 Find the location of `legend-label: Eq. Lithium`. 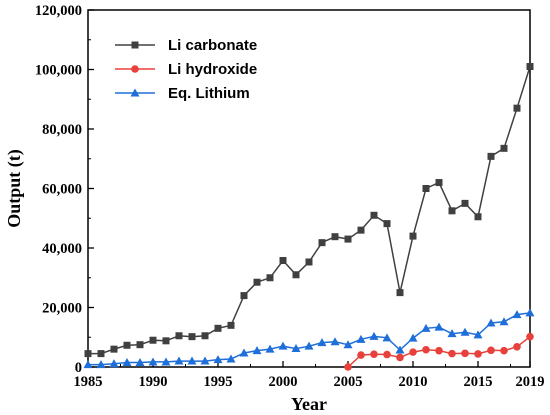

legend-label: Eq. Lithium is located at coordinates (209, 93).